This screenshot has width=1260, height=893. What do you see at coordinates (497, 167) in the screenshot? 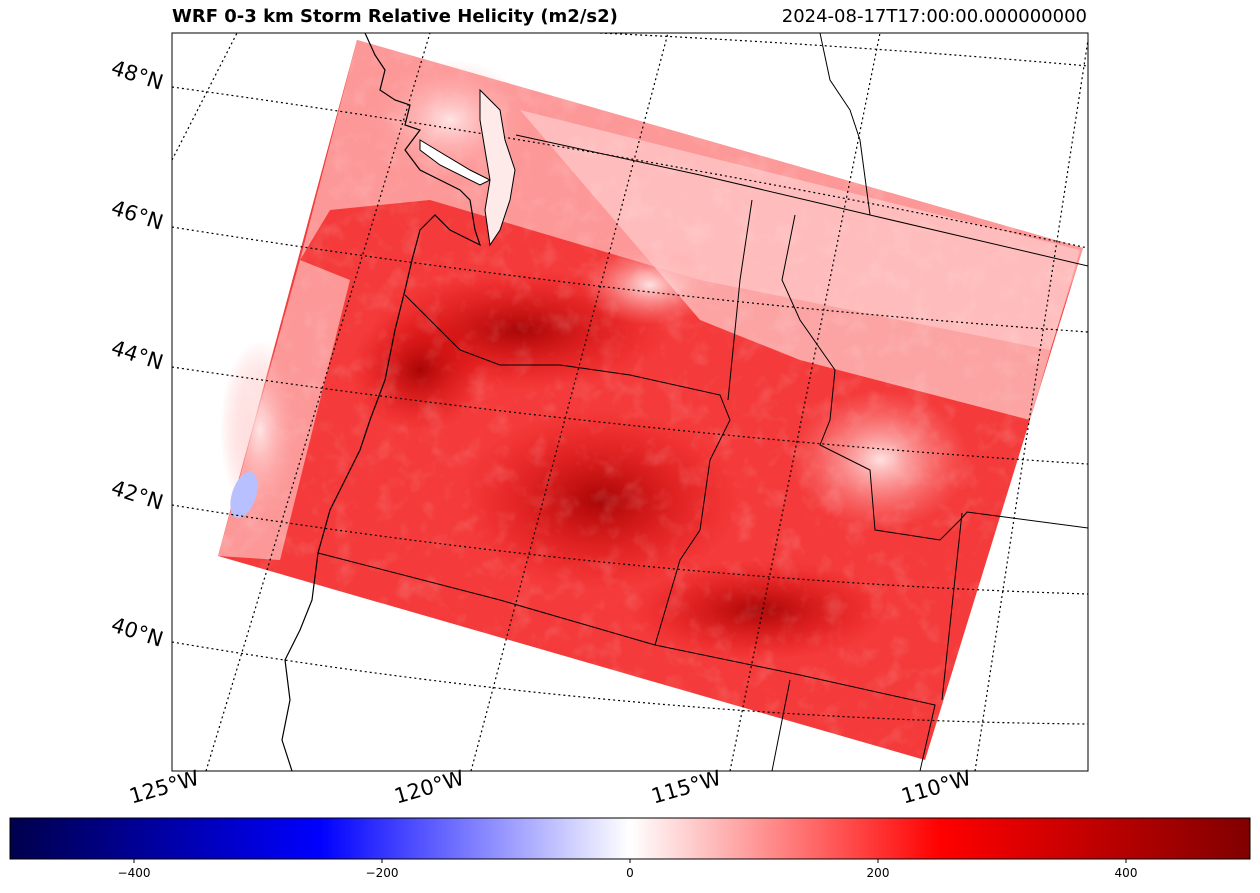
I see `puget-sound` at bounding box center [497, 167].